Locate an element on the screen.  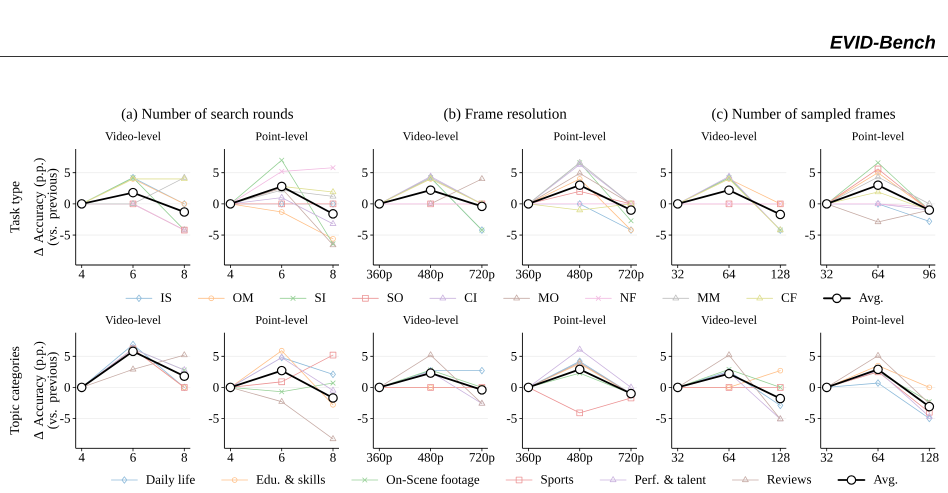
x-tick-label: 96 is located at coordinates (929, 274).